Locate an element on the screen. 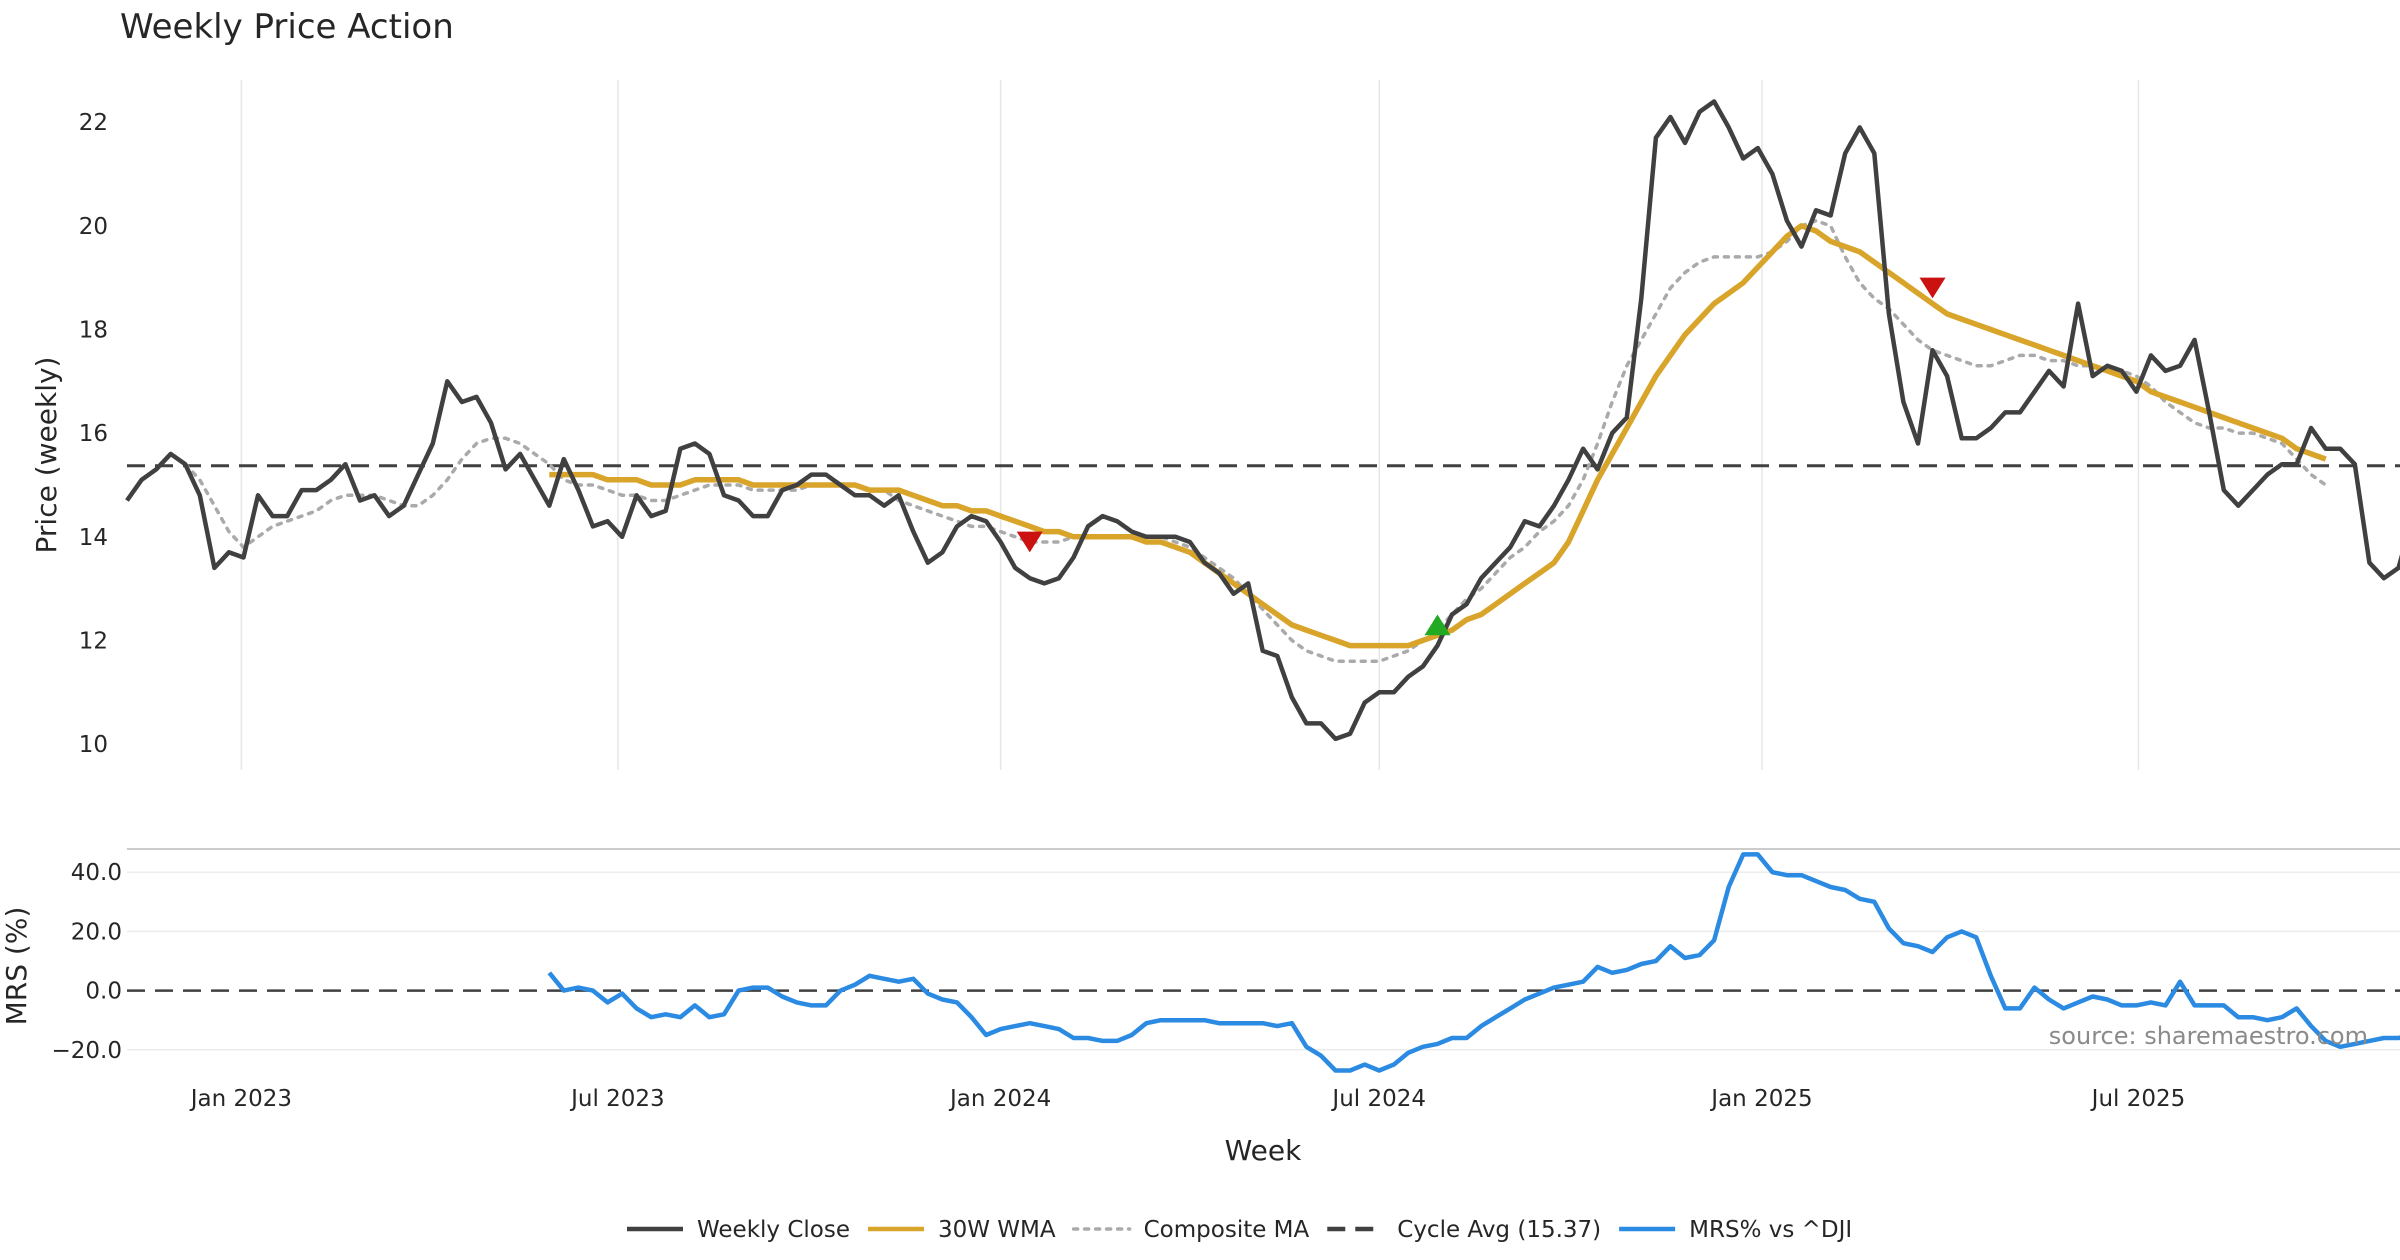 This screenshot has height=1260, width=2400. chart-title: Weekly Price Action is located at coordinates (287, 27).